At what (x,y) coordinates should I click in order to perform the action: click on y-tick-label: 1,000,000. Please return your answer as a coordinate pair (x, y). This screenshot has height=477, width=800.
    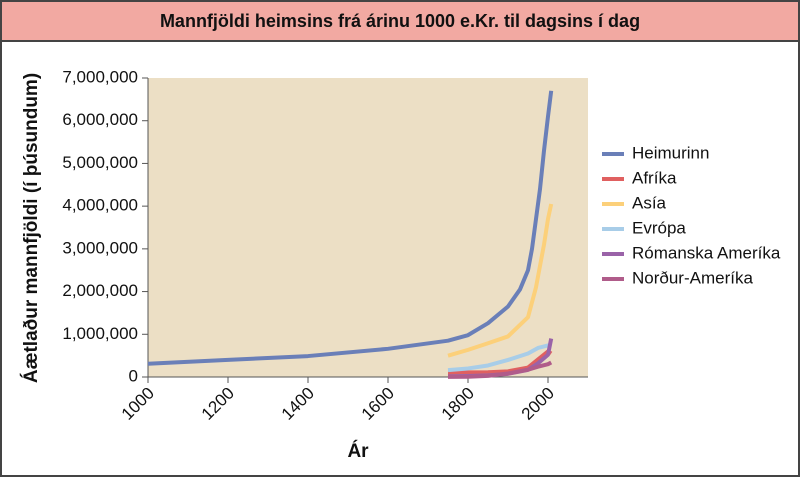
    Looking at the image, I should click on (100, 333).